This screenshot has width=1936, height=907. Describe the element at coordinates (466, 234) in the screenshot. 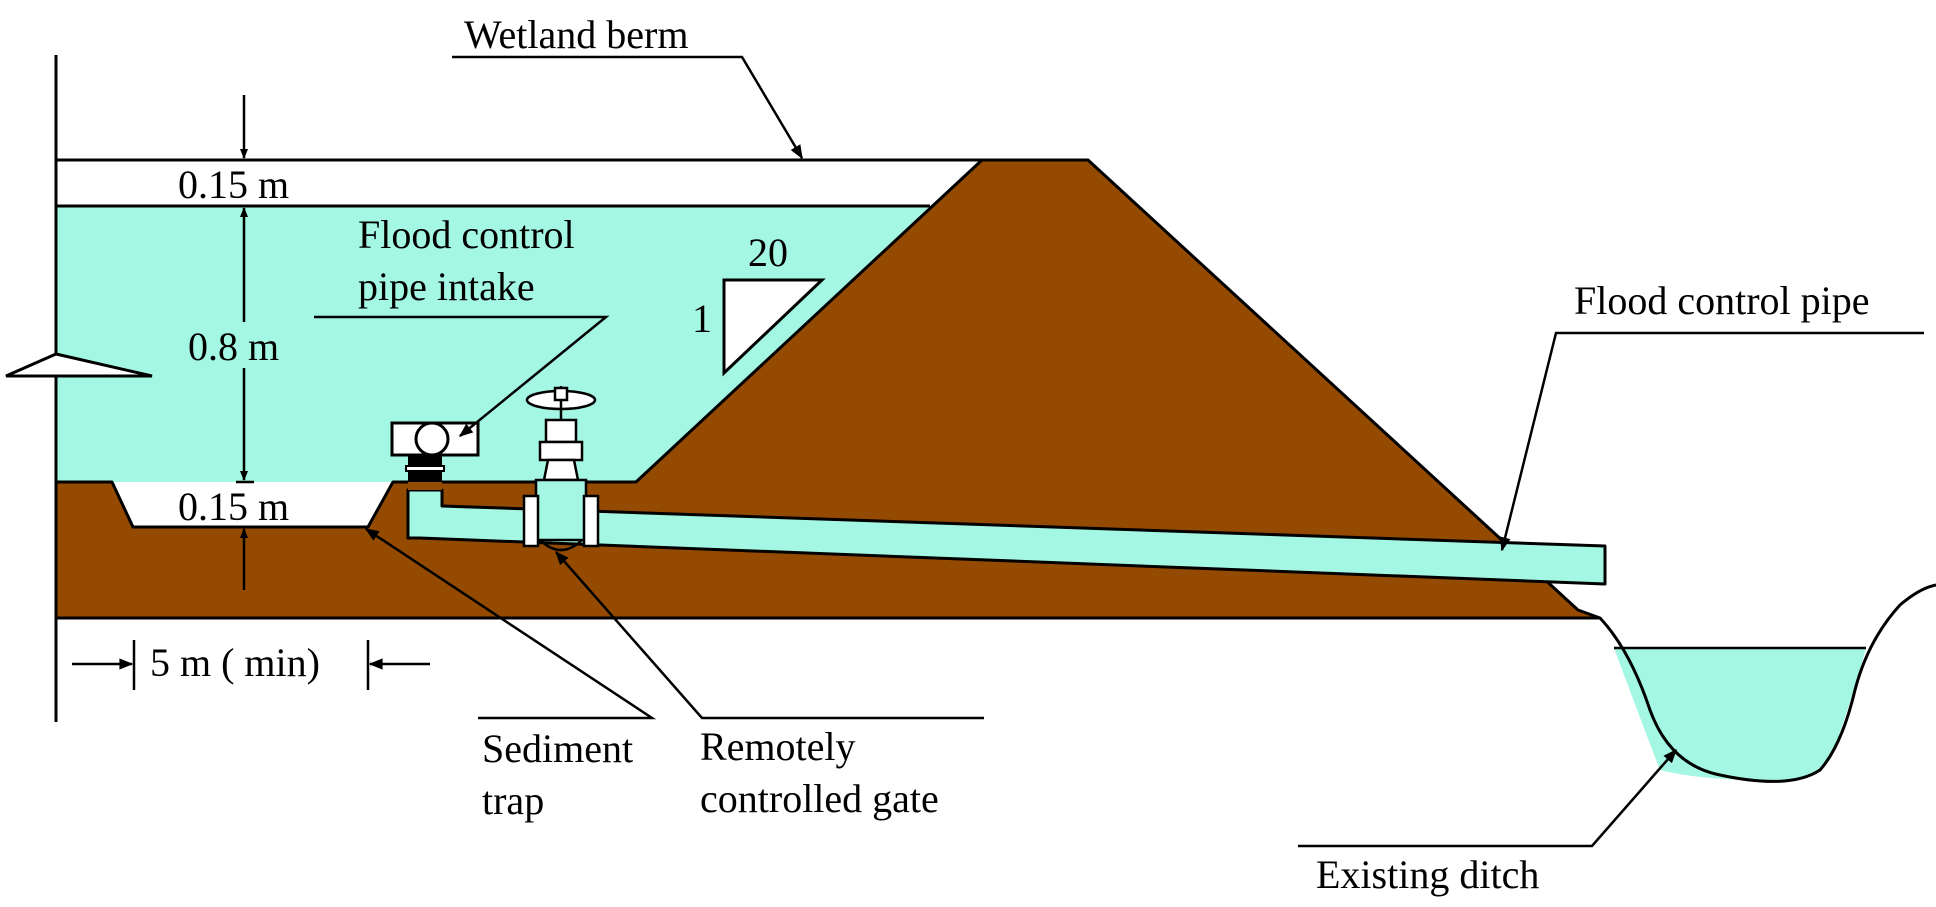

I see `intake-label-line1: Flood control` at that location.